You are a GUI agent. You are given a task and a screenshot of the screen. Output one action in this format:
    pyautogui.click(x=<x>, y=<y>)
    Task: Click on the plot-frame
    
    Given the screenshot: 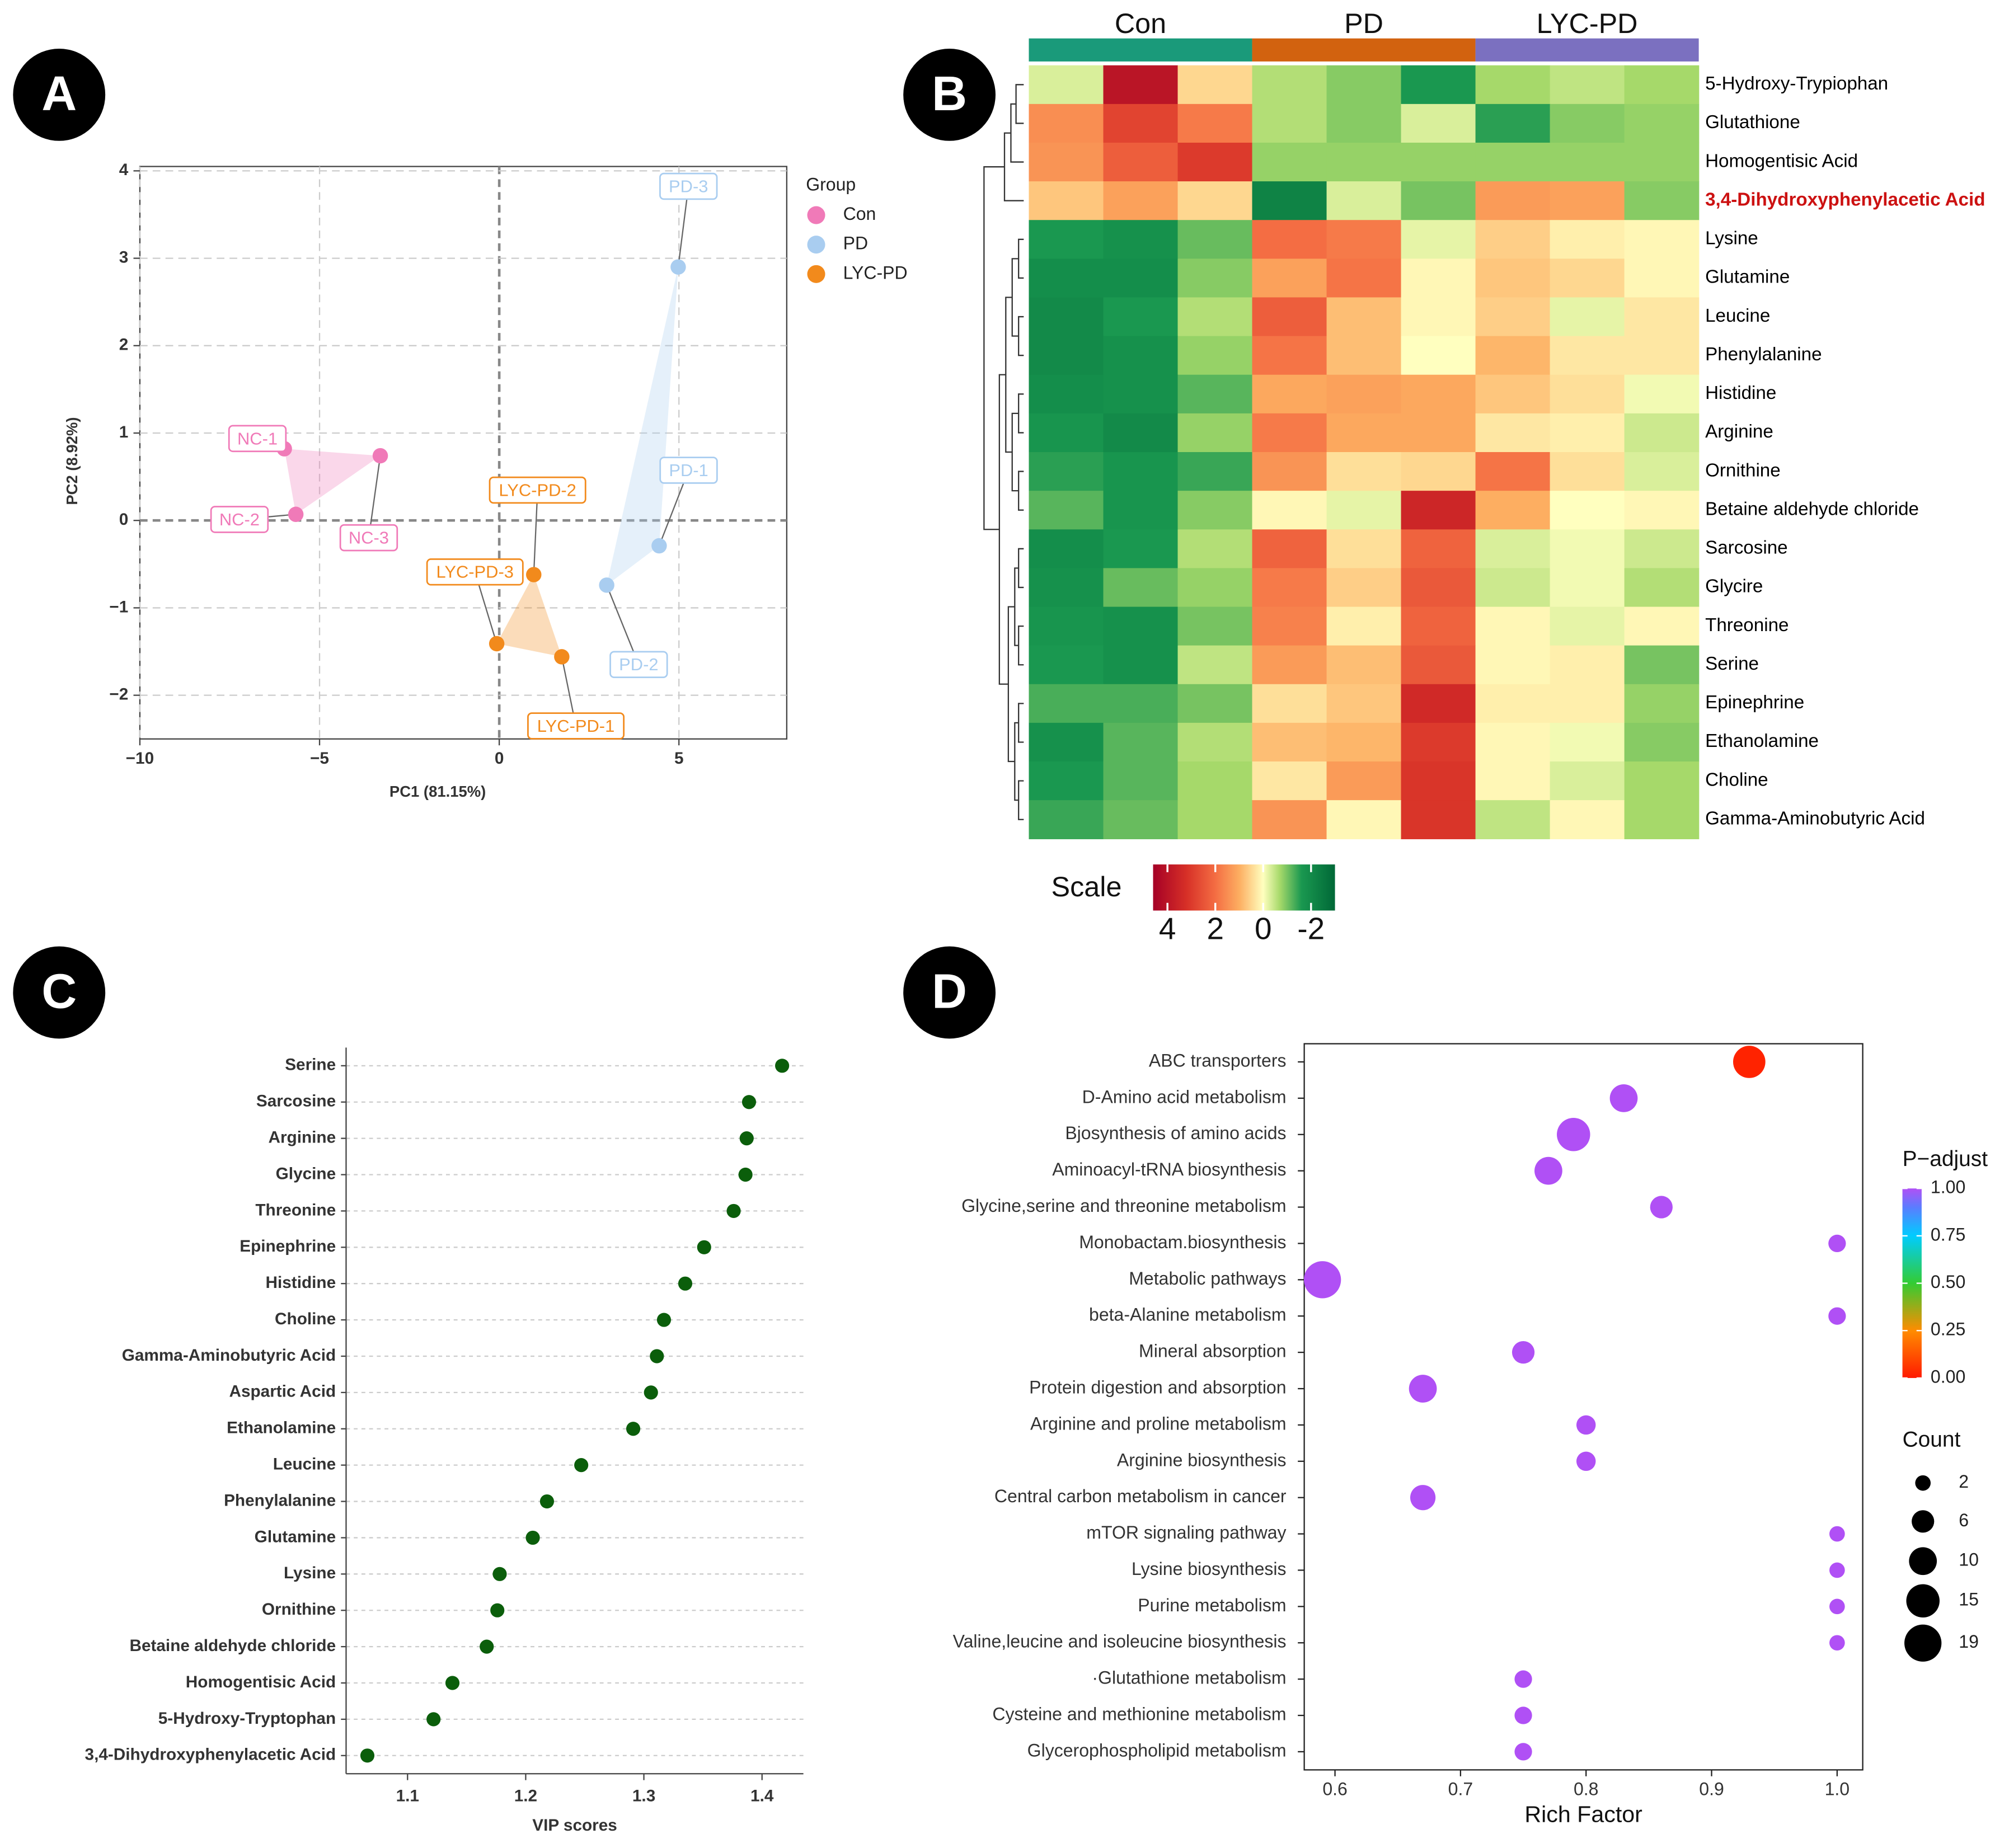 What is the action you would take?
    pyautogui.click(x=1584, y=1407)
    